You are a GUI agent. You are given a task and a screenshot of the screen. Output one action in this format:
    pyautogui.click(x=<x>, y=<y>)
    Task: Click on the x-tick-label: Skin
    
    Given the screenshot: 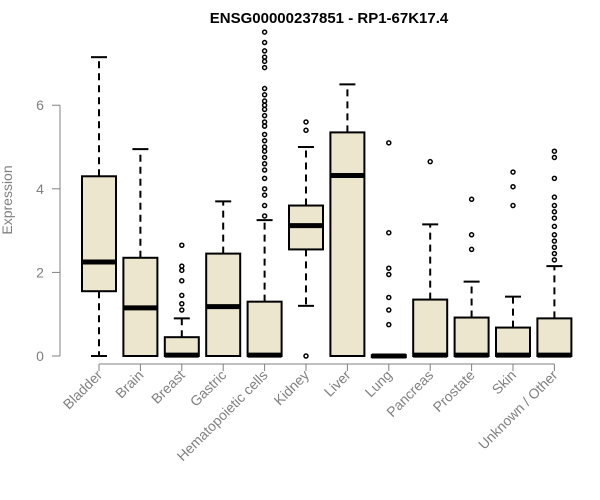 What is the action you would take?
    pyautogui.click(x=504, y=382)
    